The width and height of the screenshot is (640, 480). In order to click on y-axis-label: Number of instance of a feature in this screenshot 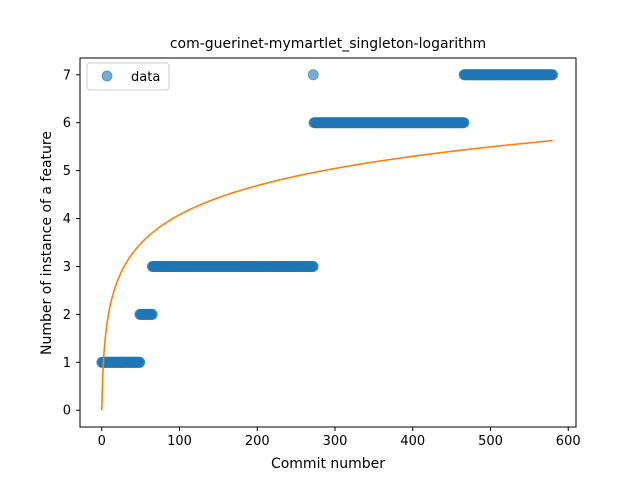, I will do `click(47, 243)`.